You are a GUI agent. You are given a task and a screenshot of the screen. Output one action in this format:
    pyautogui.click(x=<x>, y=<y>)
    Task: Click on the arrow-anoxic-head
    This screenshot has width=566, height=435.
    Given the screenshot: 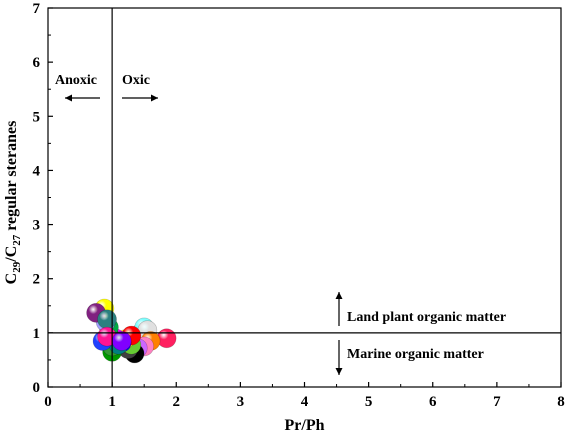 What is the action you would take?
    pyautogui.click(x=68, y=98)
    